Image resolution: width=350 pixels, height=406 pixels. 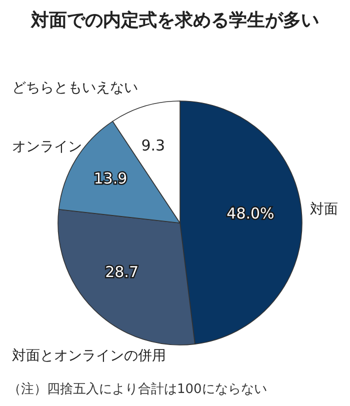 What do you see at coordinates (89, 356) in the screenshot?
I see `slice-label: 対面とオンラインの併用` at bounding box center [89, 356].